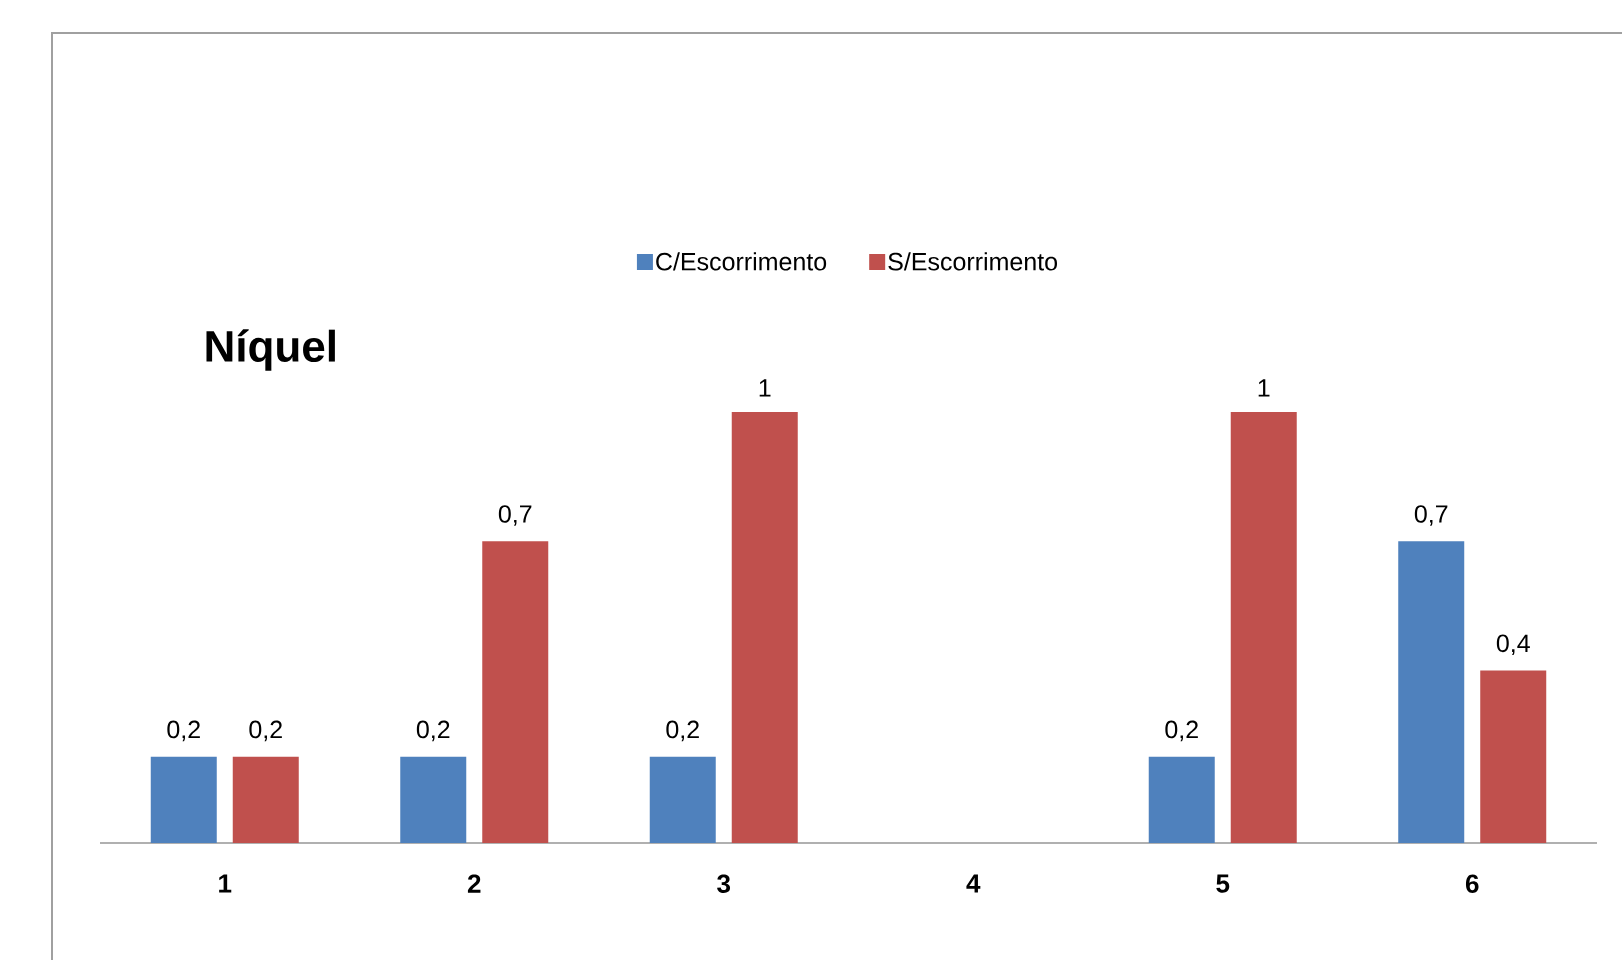  What do you see at coordinates (741, 261) in the screenshot?
I see `legend-label: C/Escorrimento` at bounding box center [741, 261].